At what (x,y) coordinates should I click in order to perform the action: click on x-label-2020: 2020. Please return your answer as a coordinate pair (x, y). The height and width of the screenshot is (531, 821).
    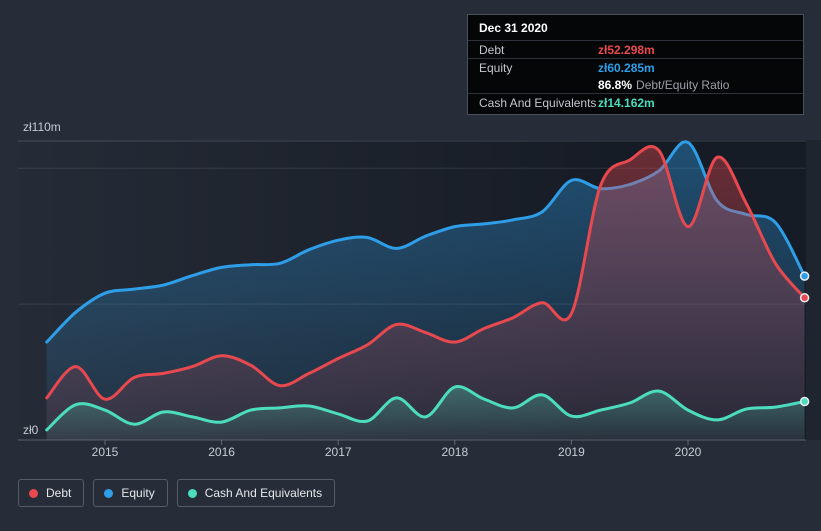
    Looking at the image, I should click on (688, 452).